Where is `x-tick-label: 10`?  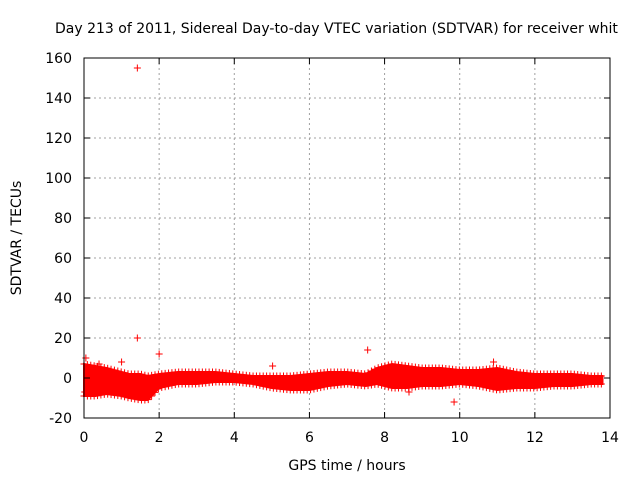
x-tick-label: 10 is located at coordinates (460, 438).